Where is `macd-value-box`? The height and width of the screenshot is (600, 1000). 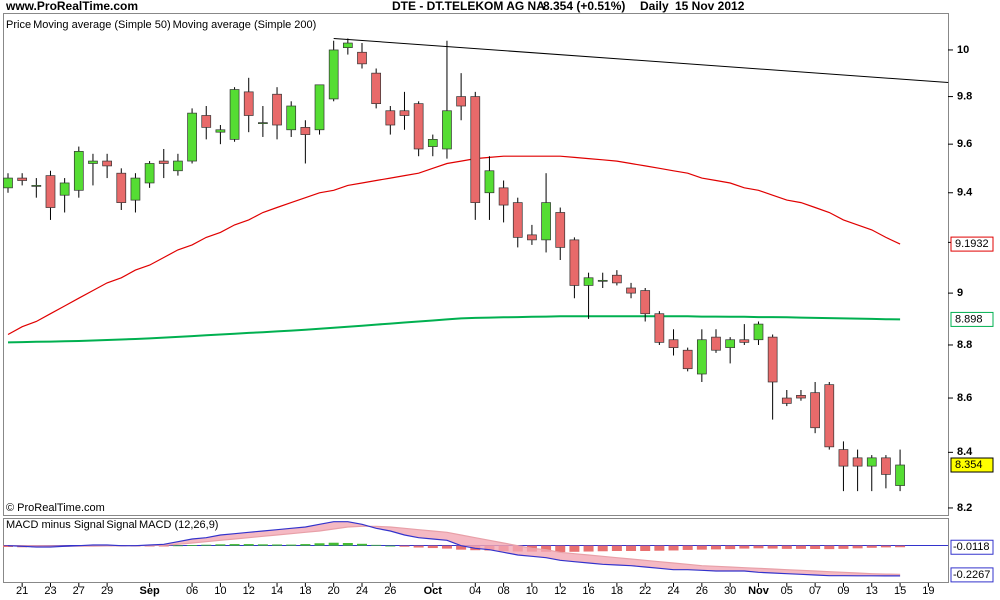 macd-value-box is located at coordinates (972, 547).